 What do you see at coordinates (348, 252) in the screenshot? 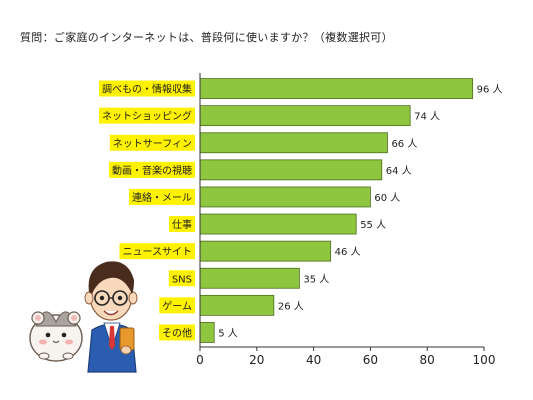
I see `value-label: 46 人` at bounding box center [348, 252].